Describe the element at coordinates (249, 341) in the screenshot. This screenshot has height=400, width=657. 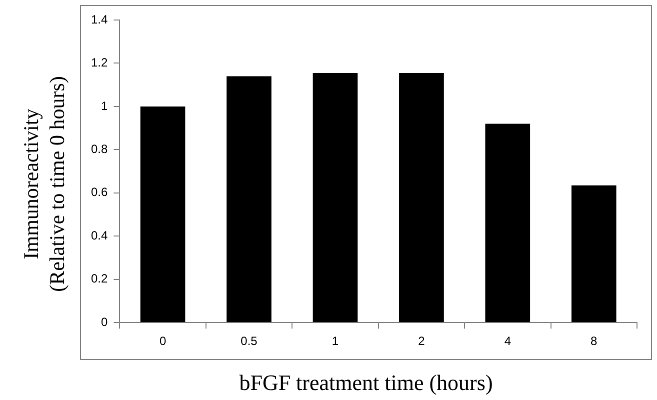
I see `x-tick-label: 0.5` at that location.